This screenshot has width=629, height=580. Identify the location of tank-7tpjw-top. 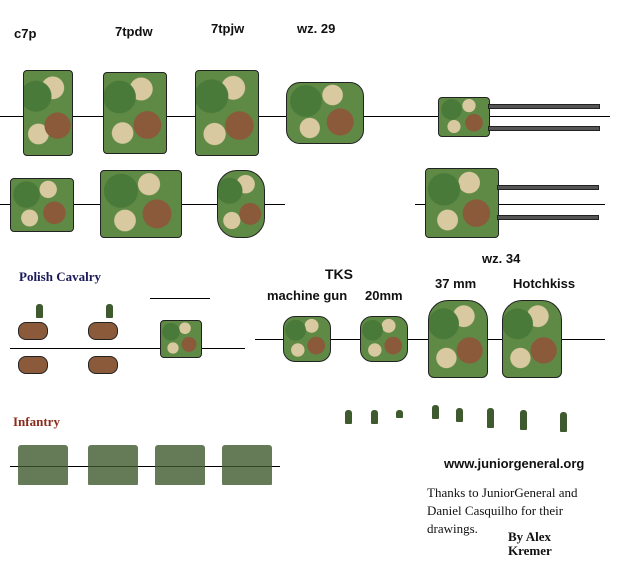
(241, 204).